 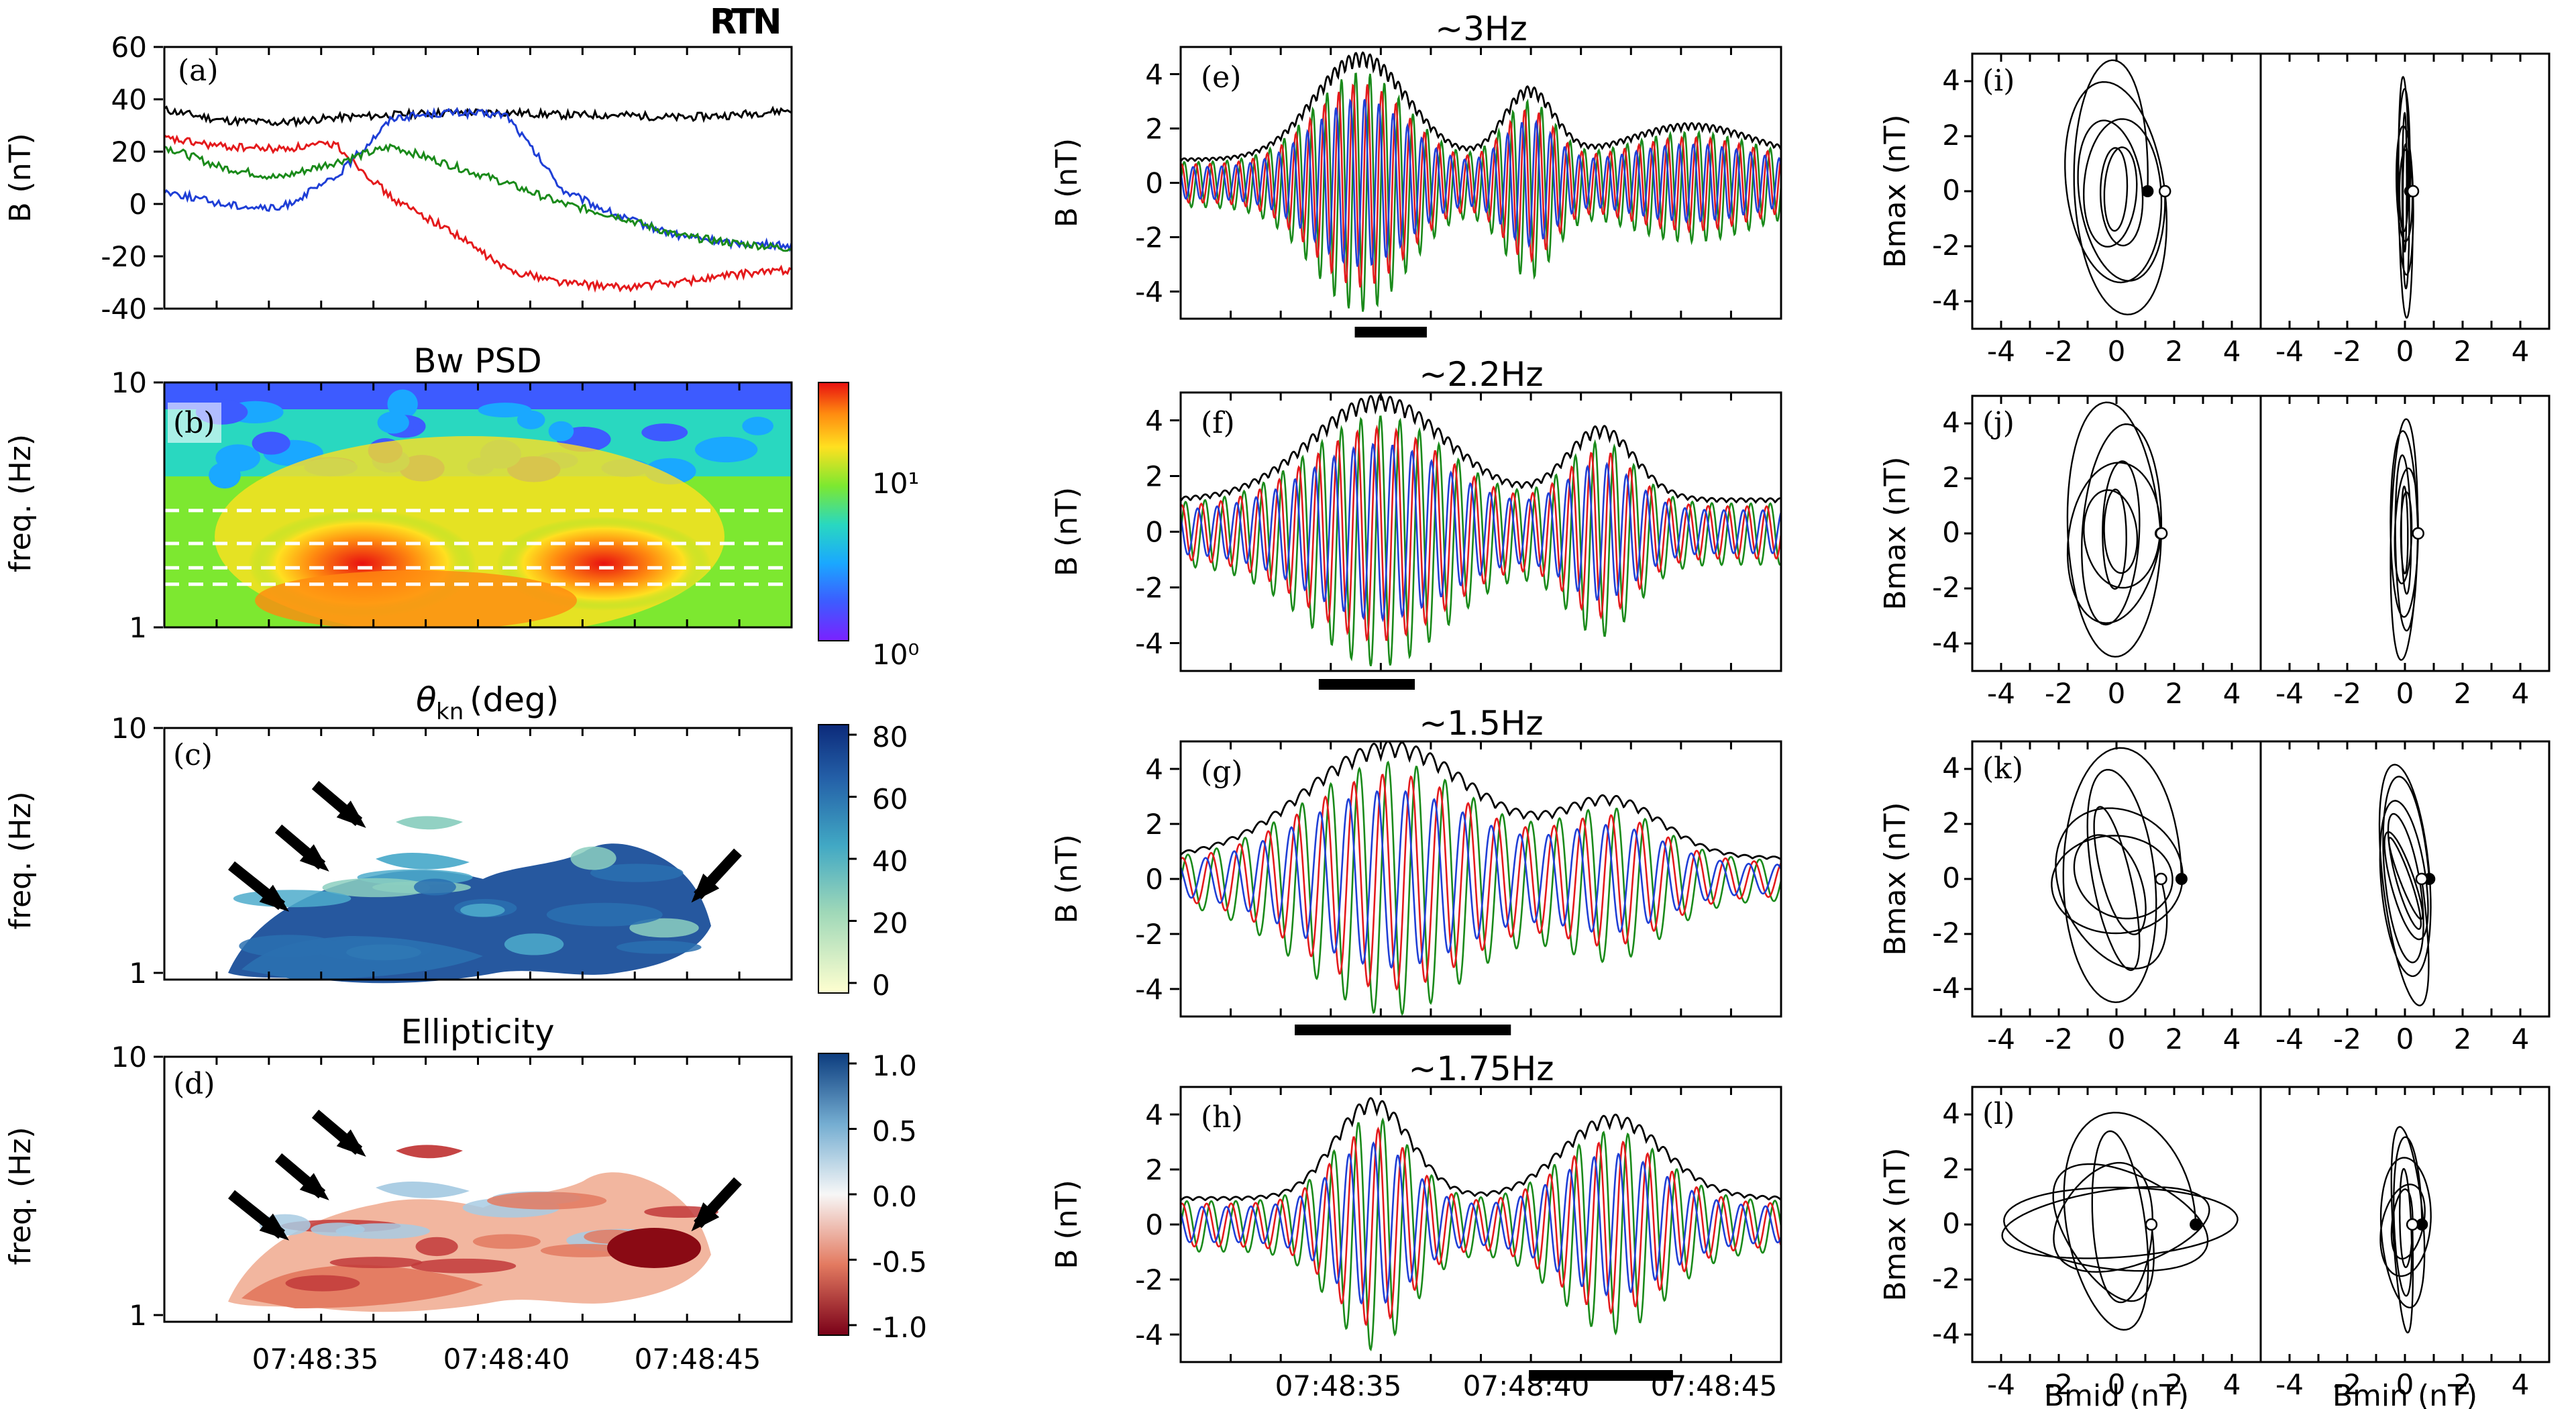 I want to click on hodogram-y-tick-label: 4, so click(x=1951, y=422).